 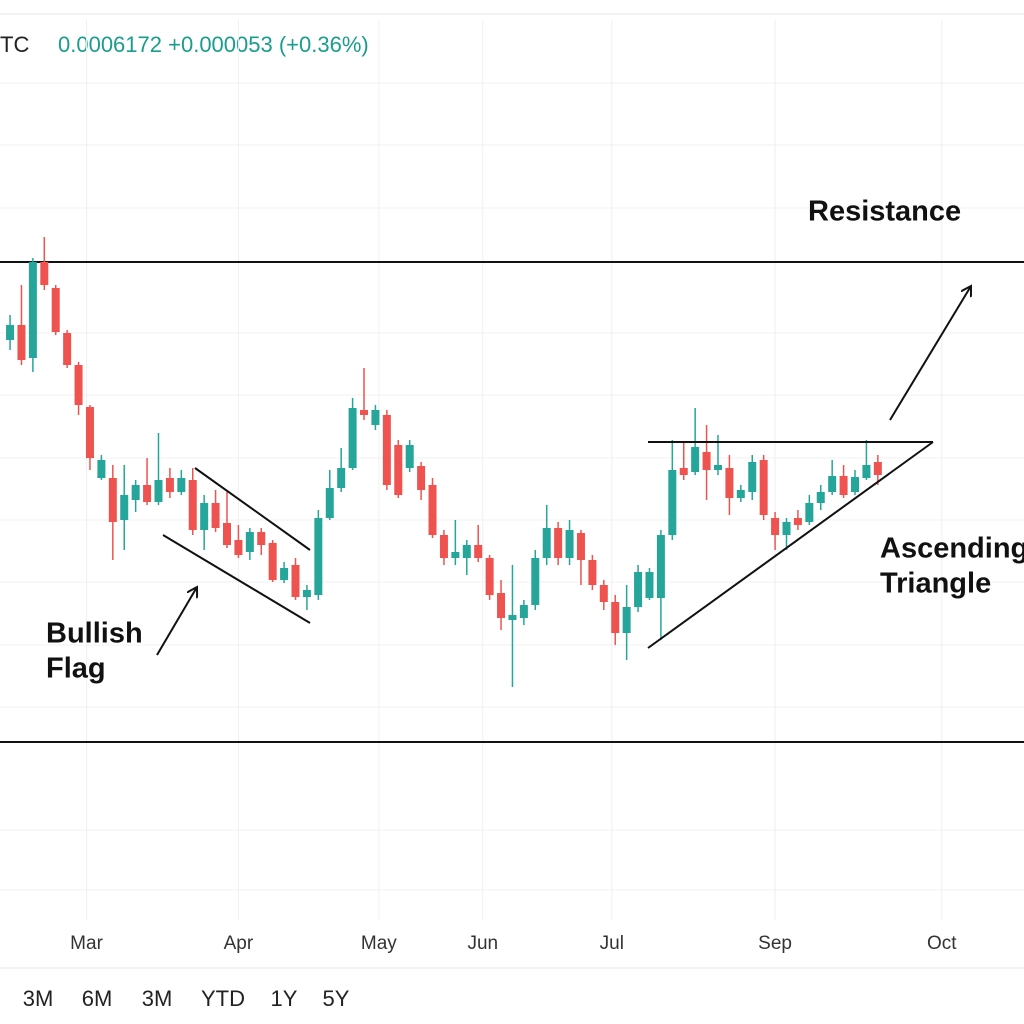 I want to click on x-tick-label: May, so click(x=379, y=943).